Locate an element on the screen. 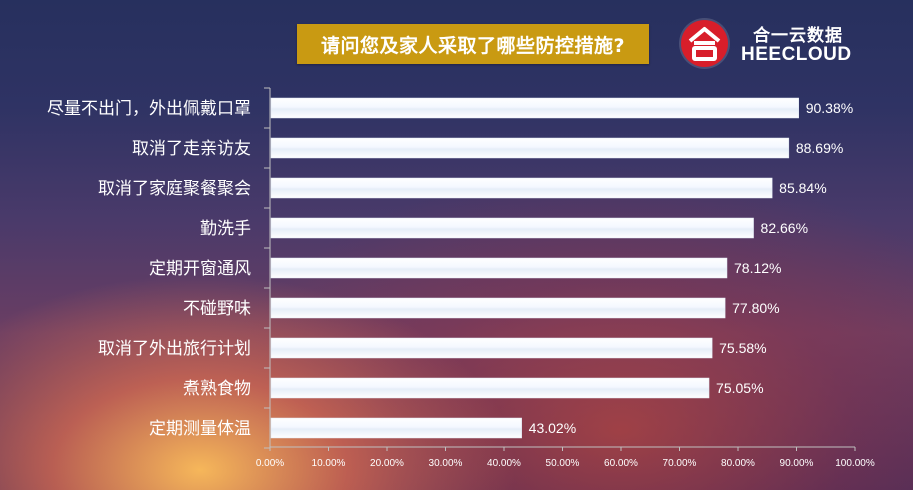 The width and height of the screenshot is (913, 490). category-label: 勤洗手 is located at coordinates (225, 229).